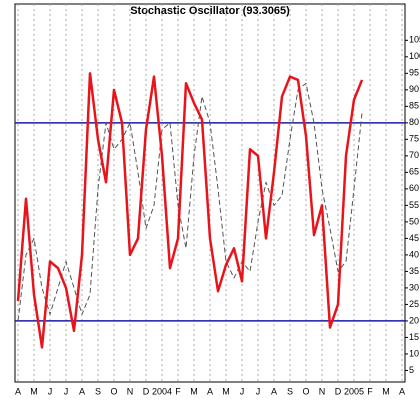 This screenshot has width=420, height=400. Describe the element at coordinates (414, 139) in the screenshot. I see `y-tick-label: 75` at that location.